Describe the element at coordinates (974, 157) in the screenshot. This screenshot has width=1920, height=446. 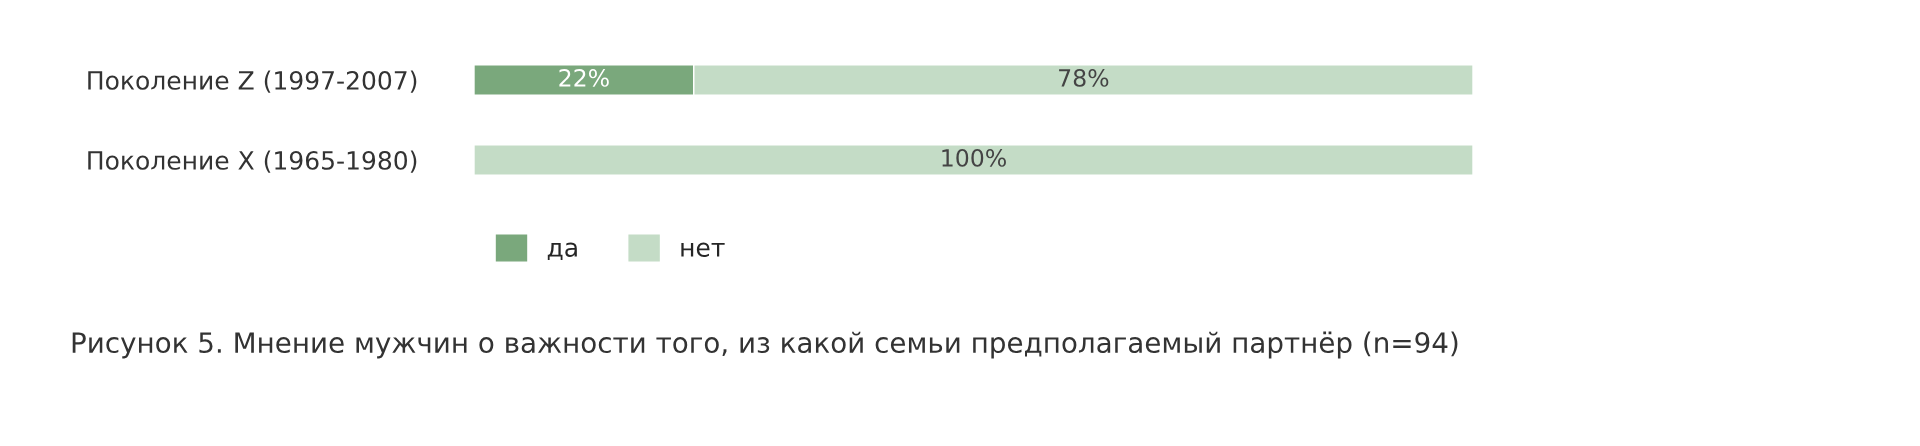
I see `data-label: 100%` at that location.